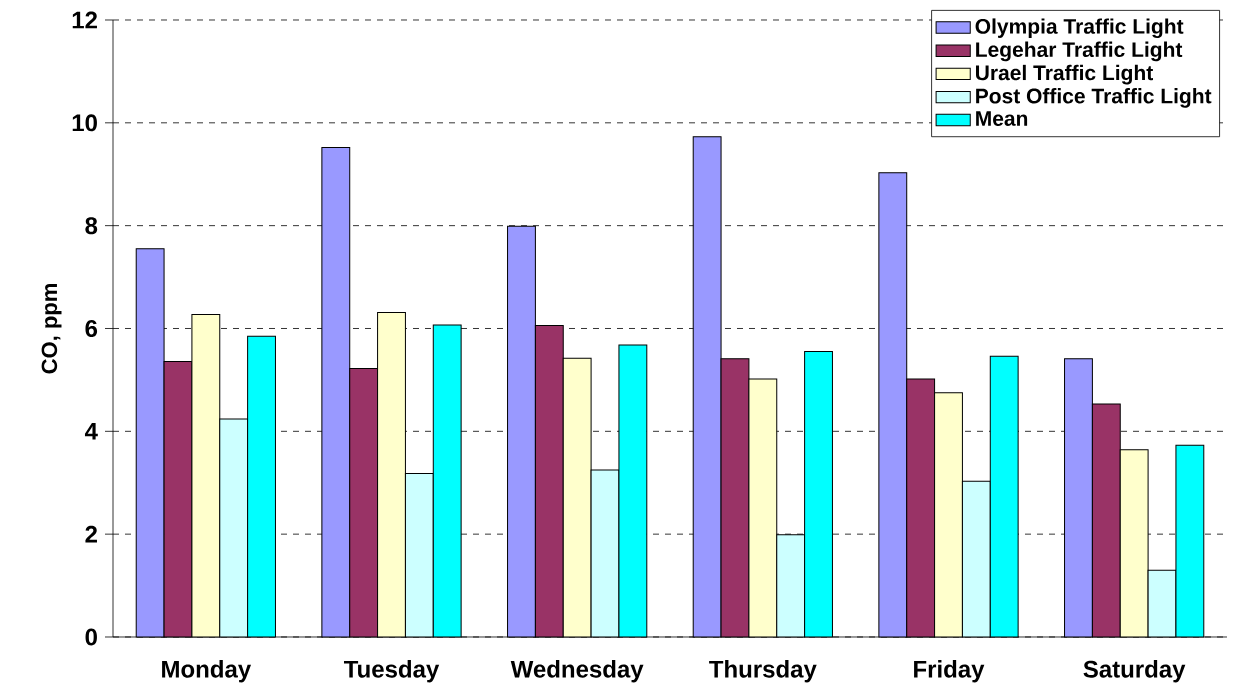  I want to click on legend-label: Legehar Traffic Light, so click(1079, 51).